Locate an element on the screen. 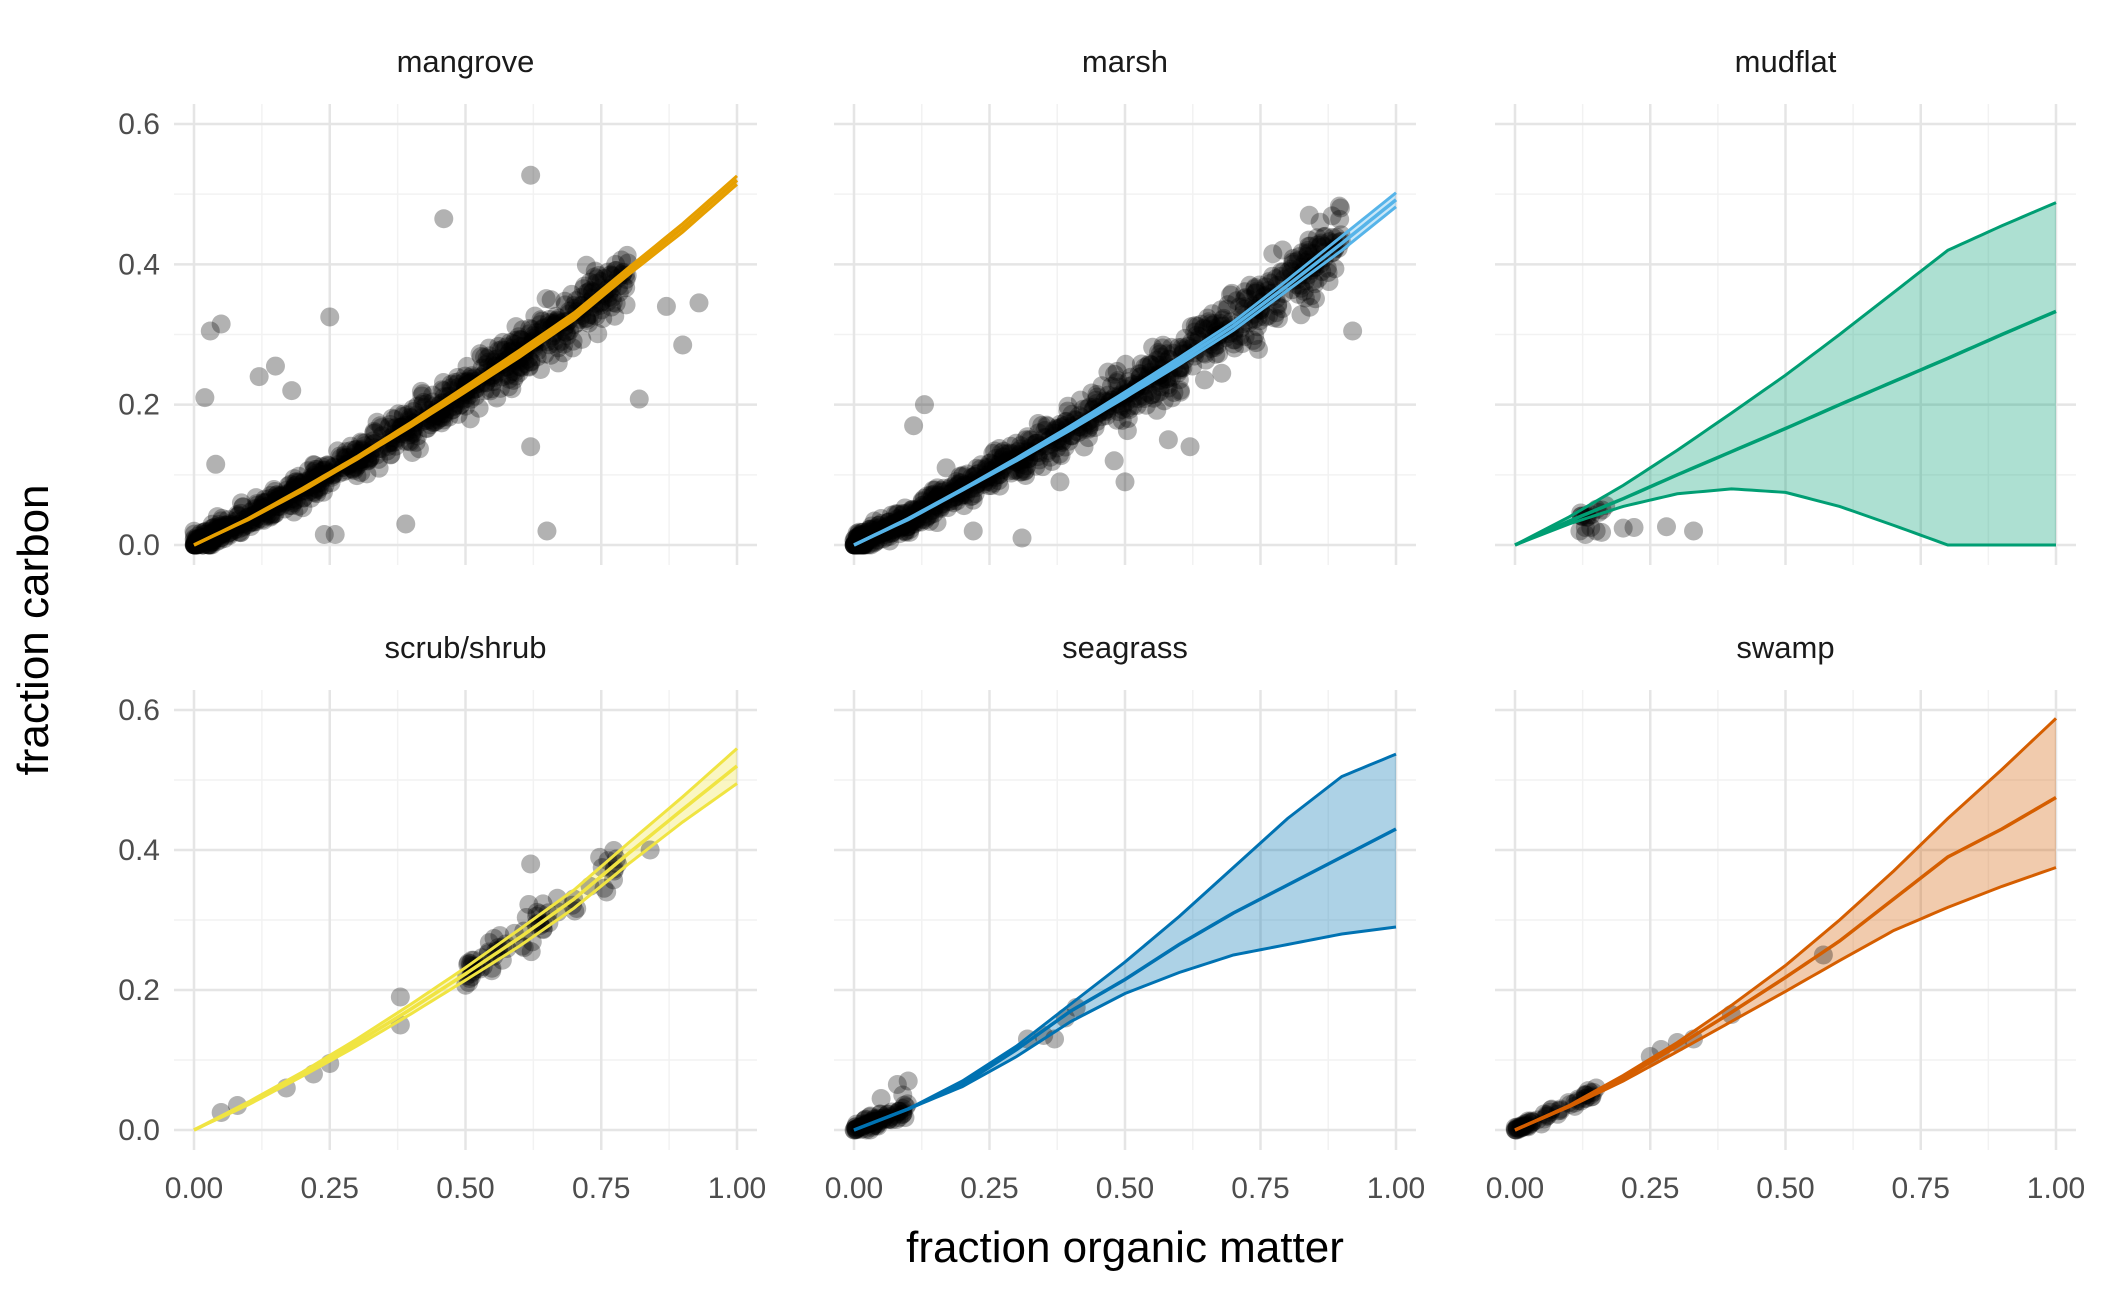  x-tick-label: 0.00 is located at coordinates (194, 1188).